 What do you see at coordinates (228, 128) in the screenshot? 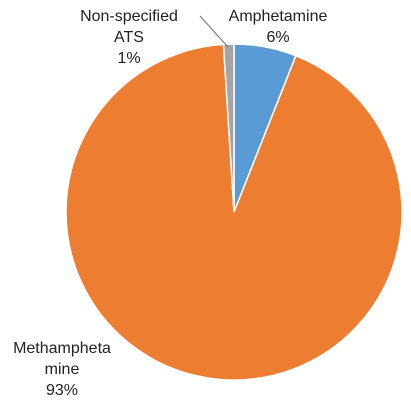
I see `pie-slice-non-specified-ats` at bounding box center [228, 128].